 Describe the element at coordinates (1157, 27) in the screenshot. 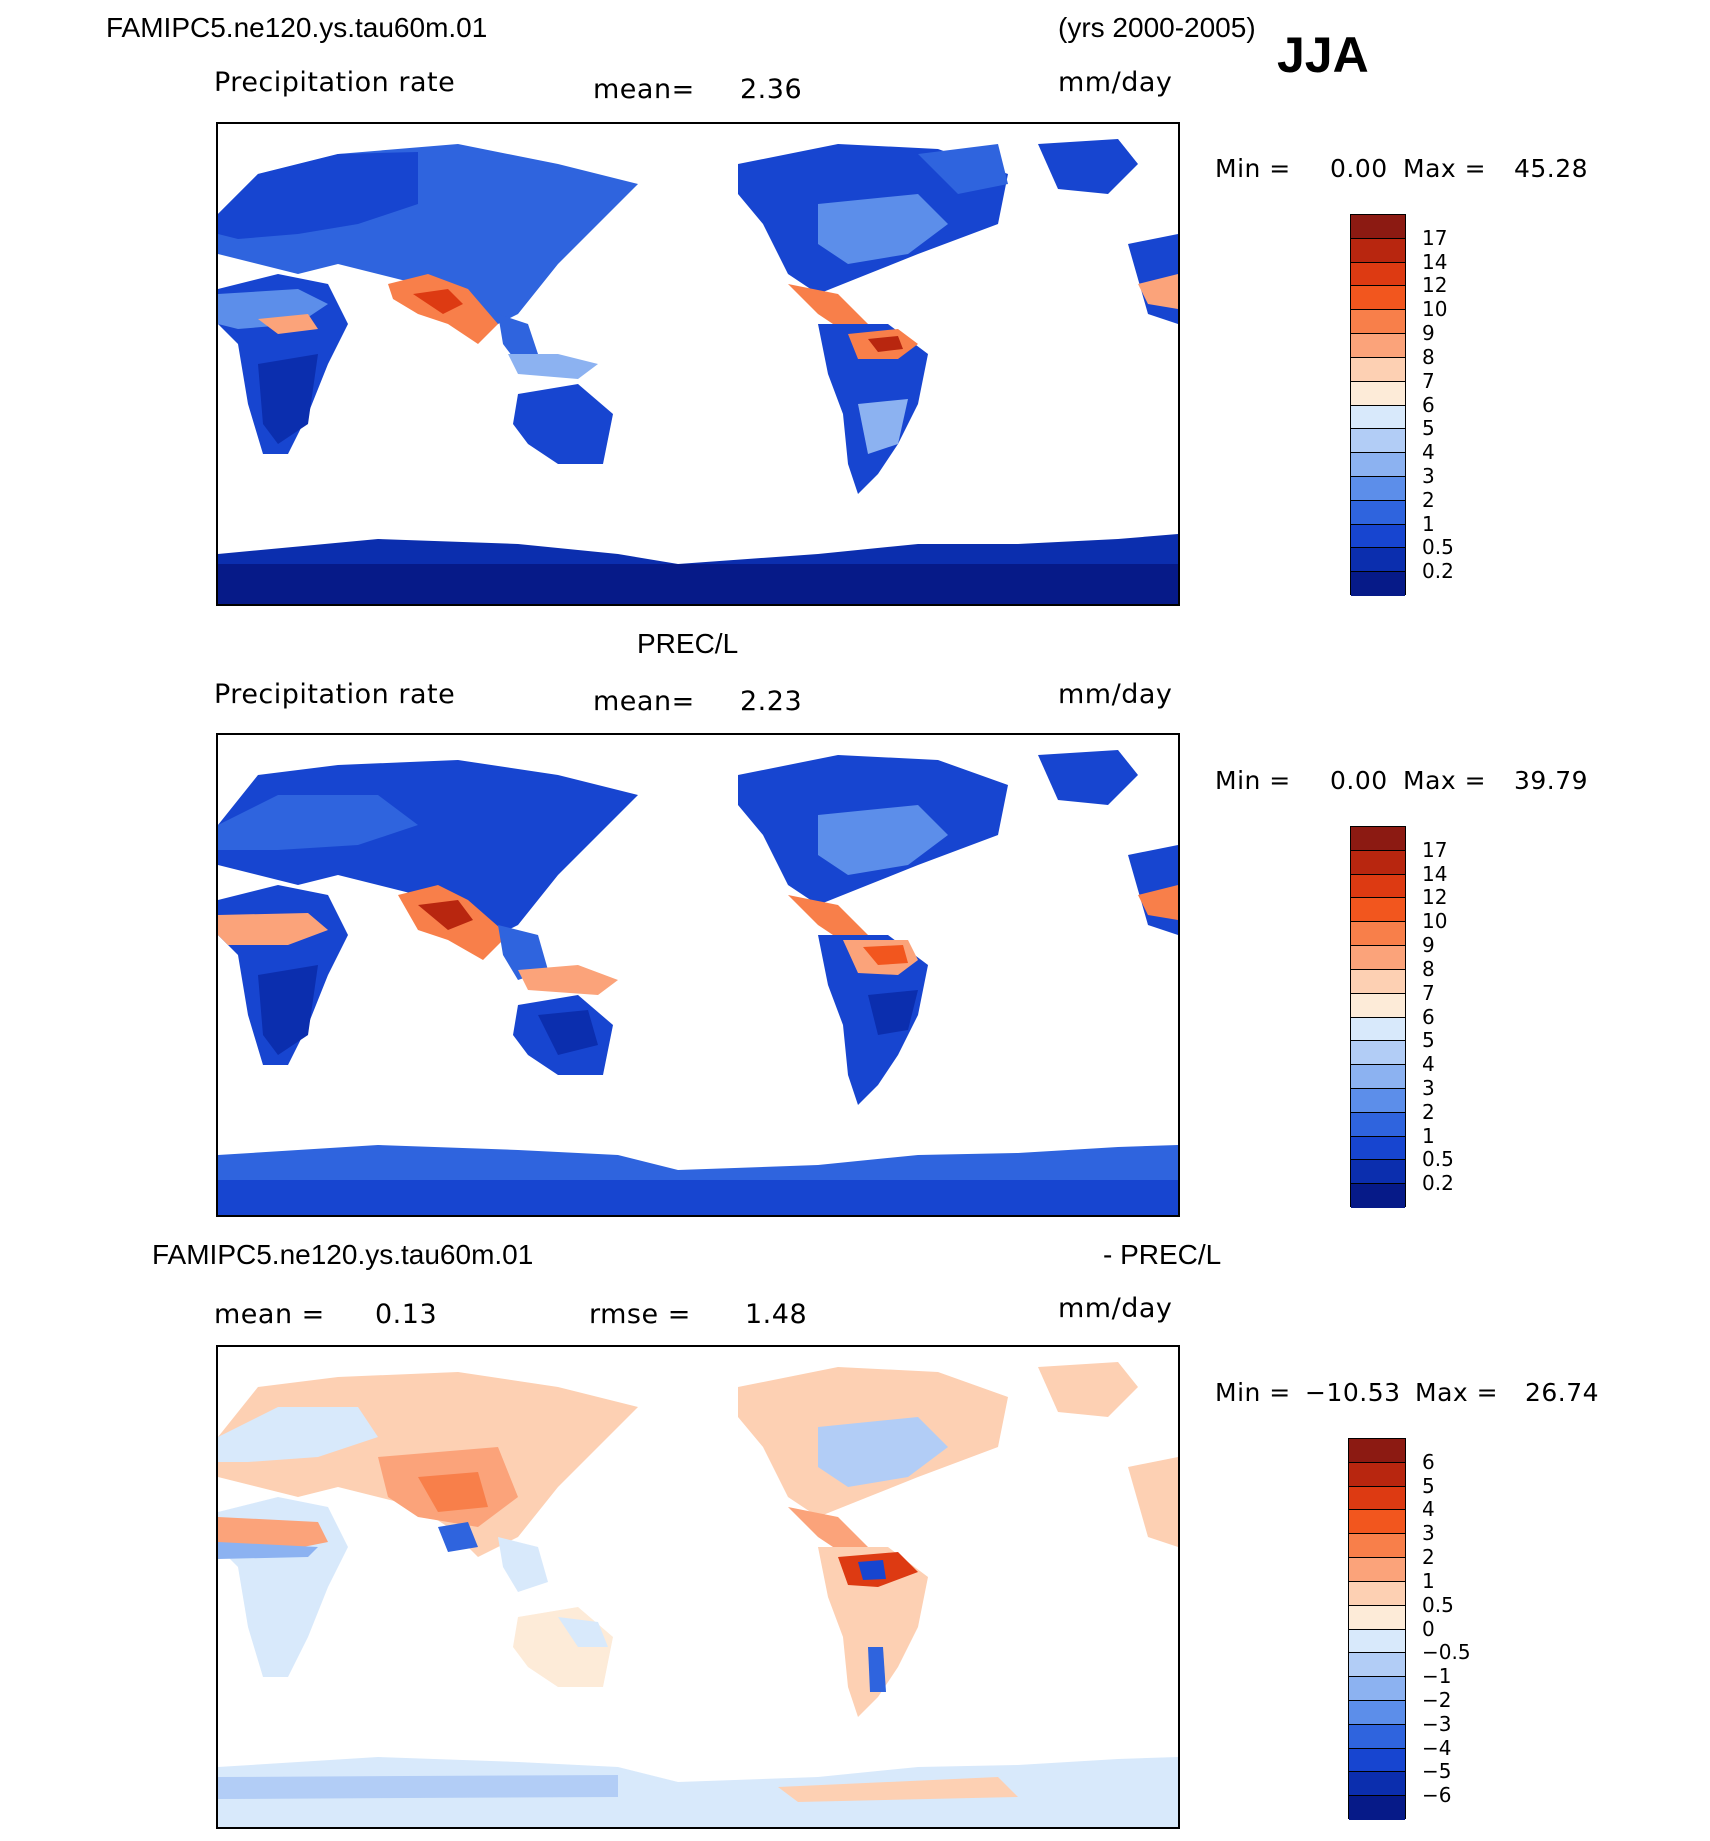

I see `years-label: (yrs 2000-2005)` at that location.